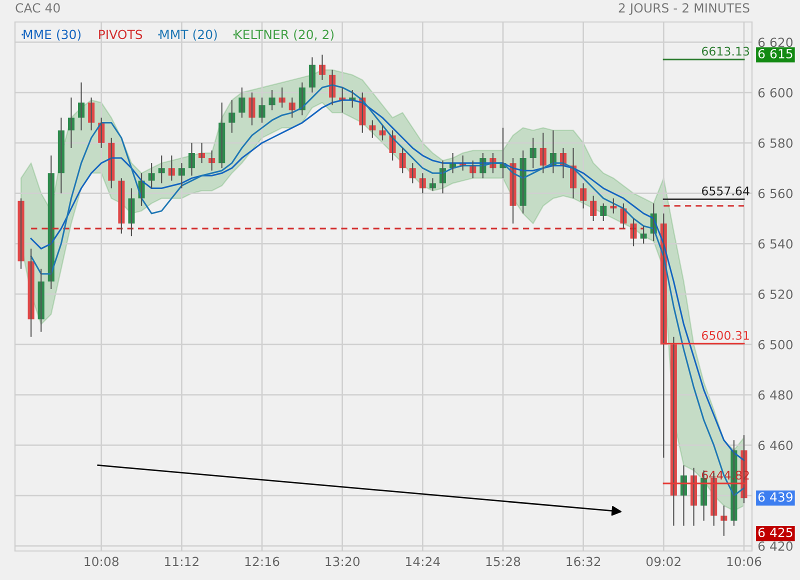  What do you see at coordinates (684, 9) in the screenshot?
I see `chart-subtitle: 2 JOURS - 2 MINUTES` at bounding box center [684, 9].